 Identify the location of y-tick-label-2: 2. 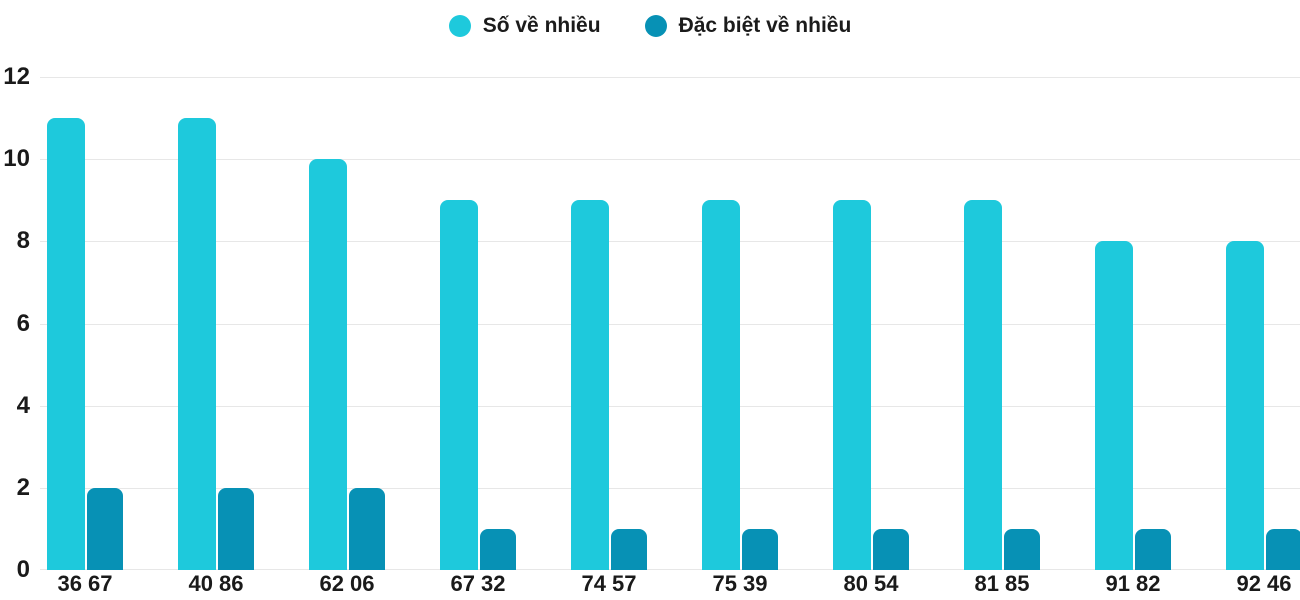
(23, 487).